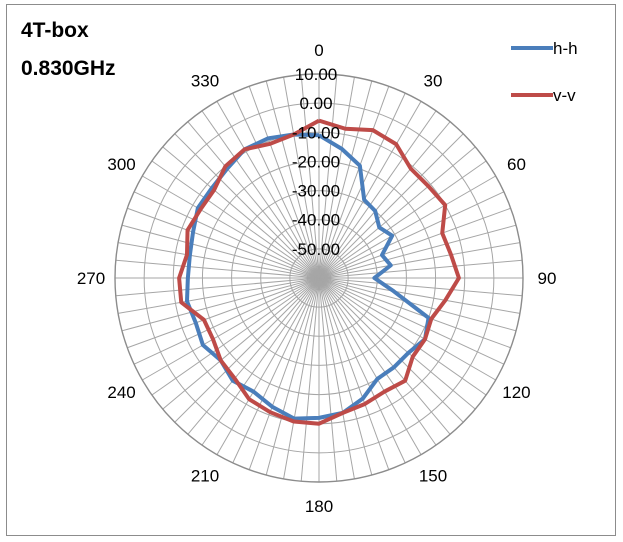  I want to click on angle-label: 330, so click(205, 81).